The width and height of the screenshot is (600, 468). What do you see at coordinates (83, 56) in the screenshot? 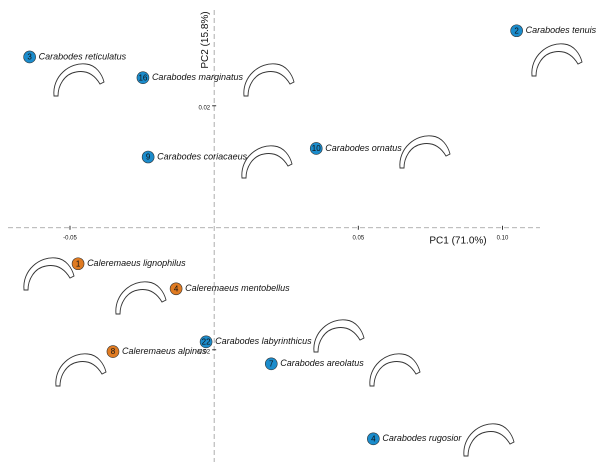
I see `point-name: Carabodes reticulatus` at bounding box center [83, 56].